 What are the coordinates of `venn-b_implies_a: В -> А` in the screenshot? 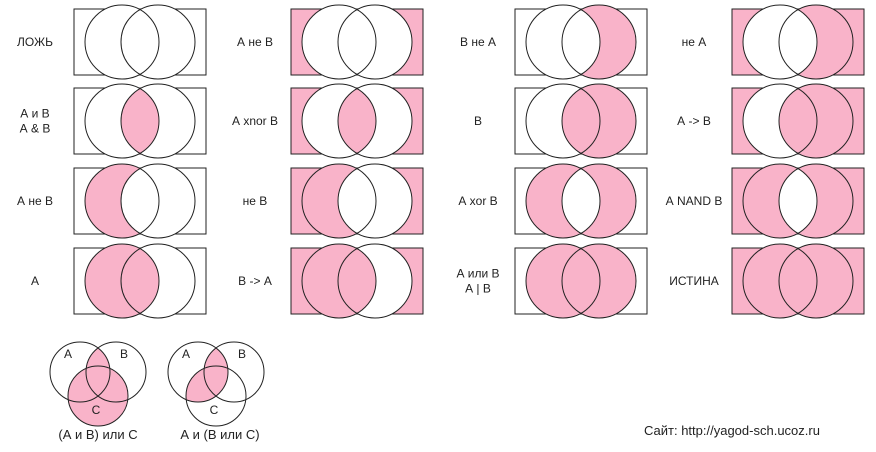 It's located at (331, 281).